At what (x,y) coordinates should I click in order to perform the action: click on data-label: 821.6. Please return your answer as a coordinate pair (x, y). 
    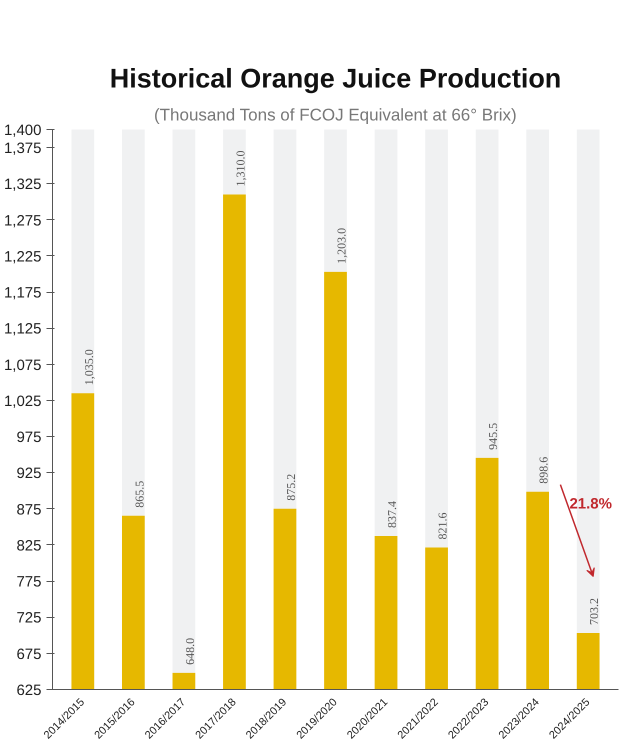
    Looking at the image, I should click on (443, 526).